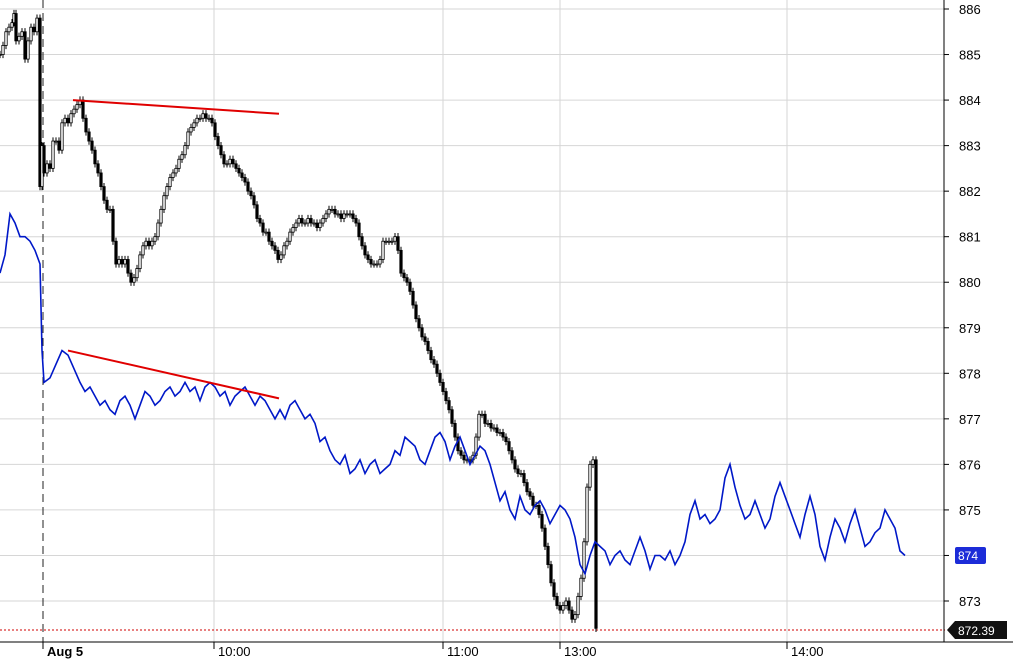  I want to click on y-tick-label: 884, so click(970, 100).